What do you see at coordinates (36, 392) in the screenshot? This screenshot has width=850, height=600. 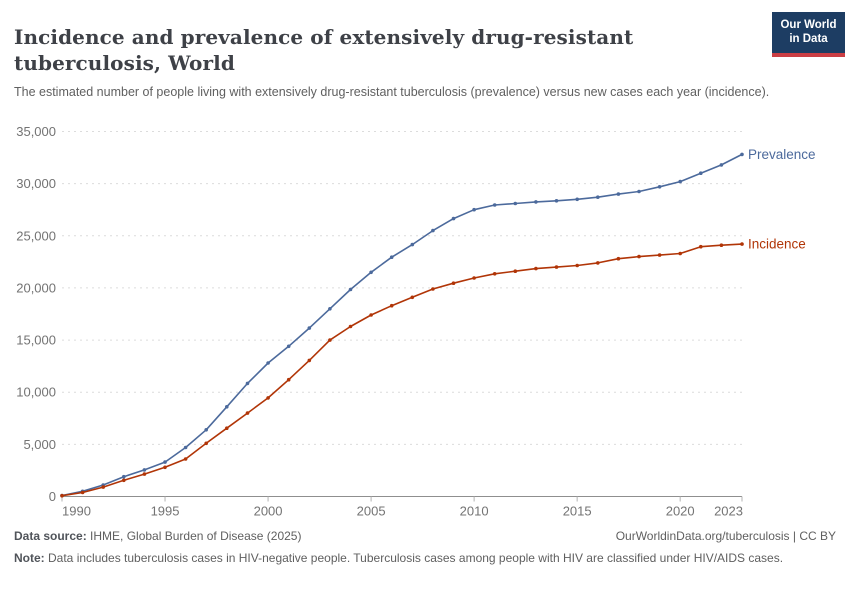 I see `y-tick-label: 10,000` at bounding box center [36, 392].